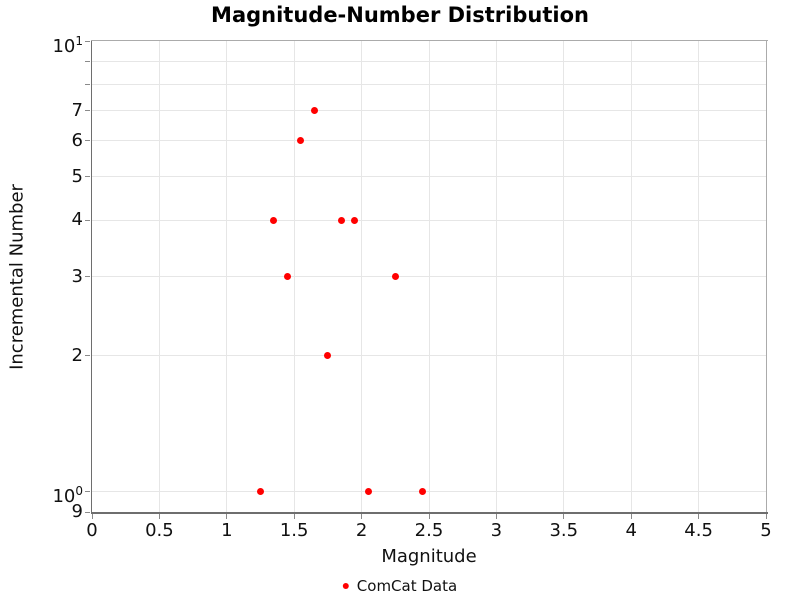 The height and width of the screenshot is (600, 800). I want to click on y-tick-label: 7, so click(77, 110).